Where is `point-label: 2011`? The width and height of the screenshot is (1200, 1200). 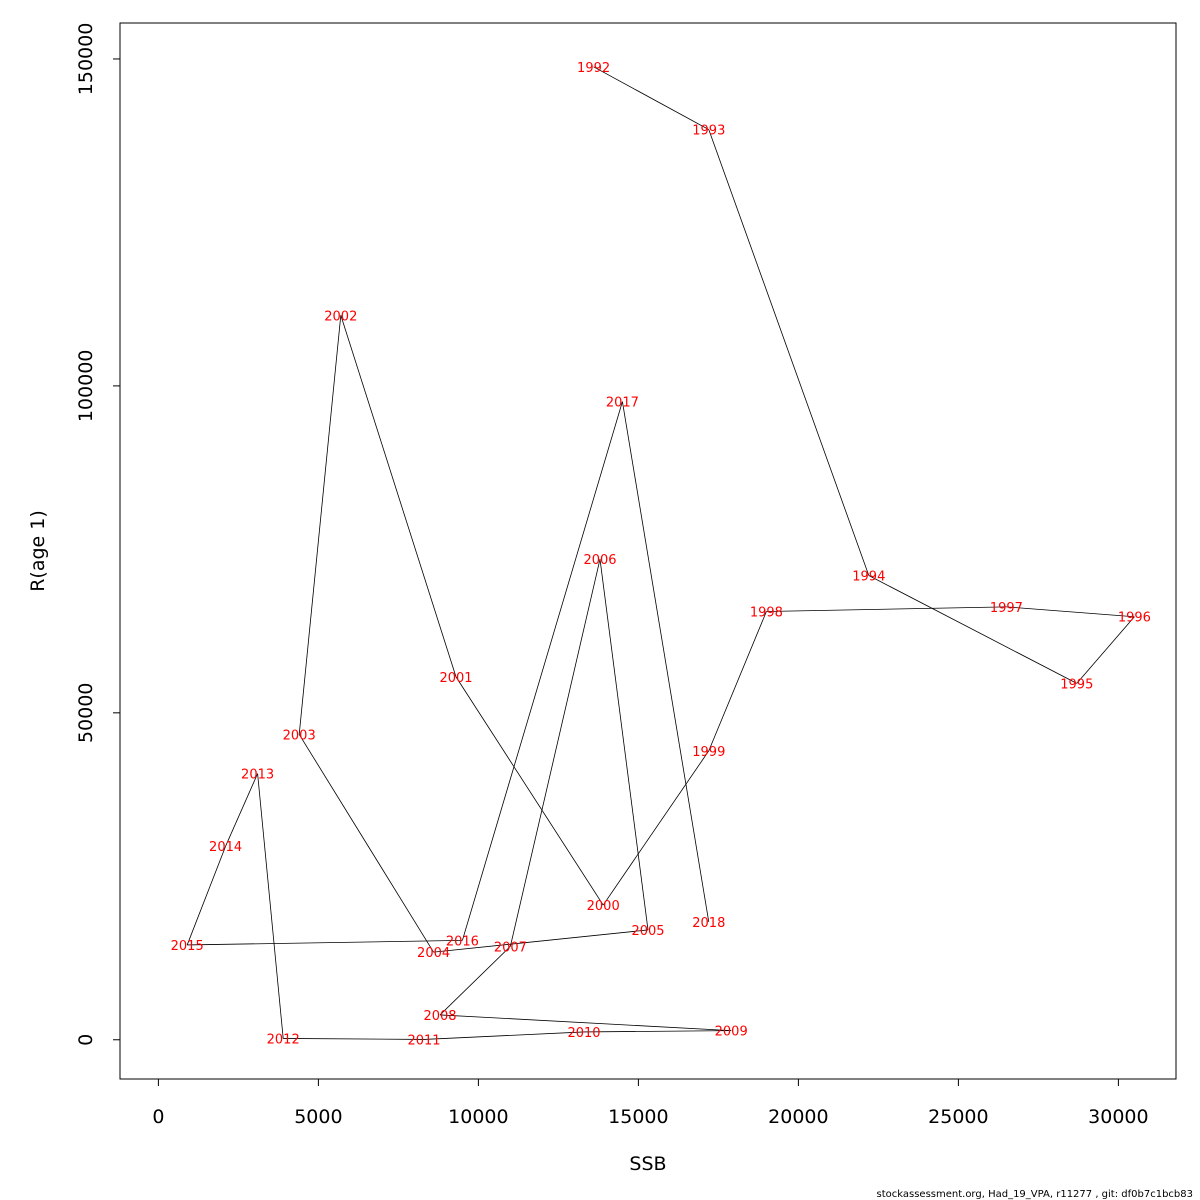
point-label: 2011 is located at coordinates (423, 1040).